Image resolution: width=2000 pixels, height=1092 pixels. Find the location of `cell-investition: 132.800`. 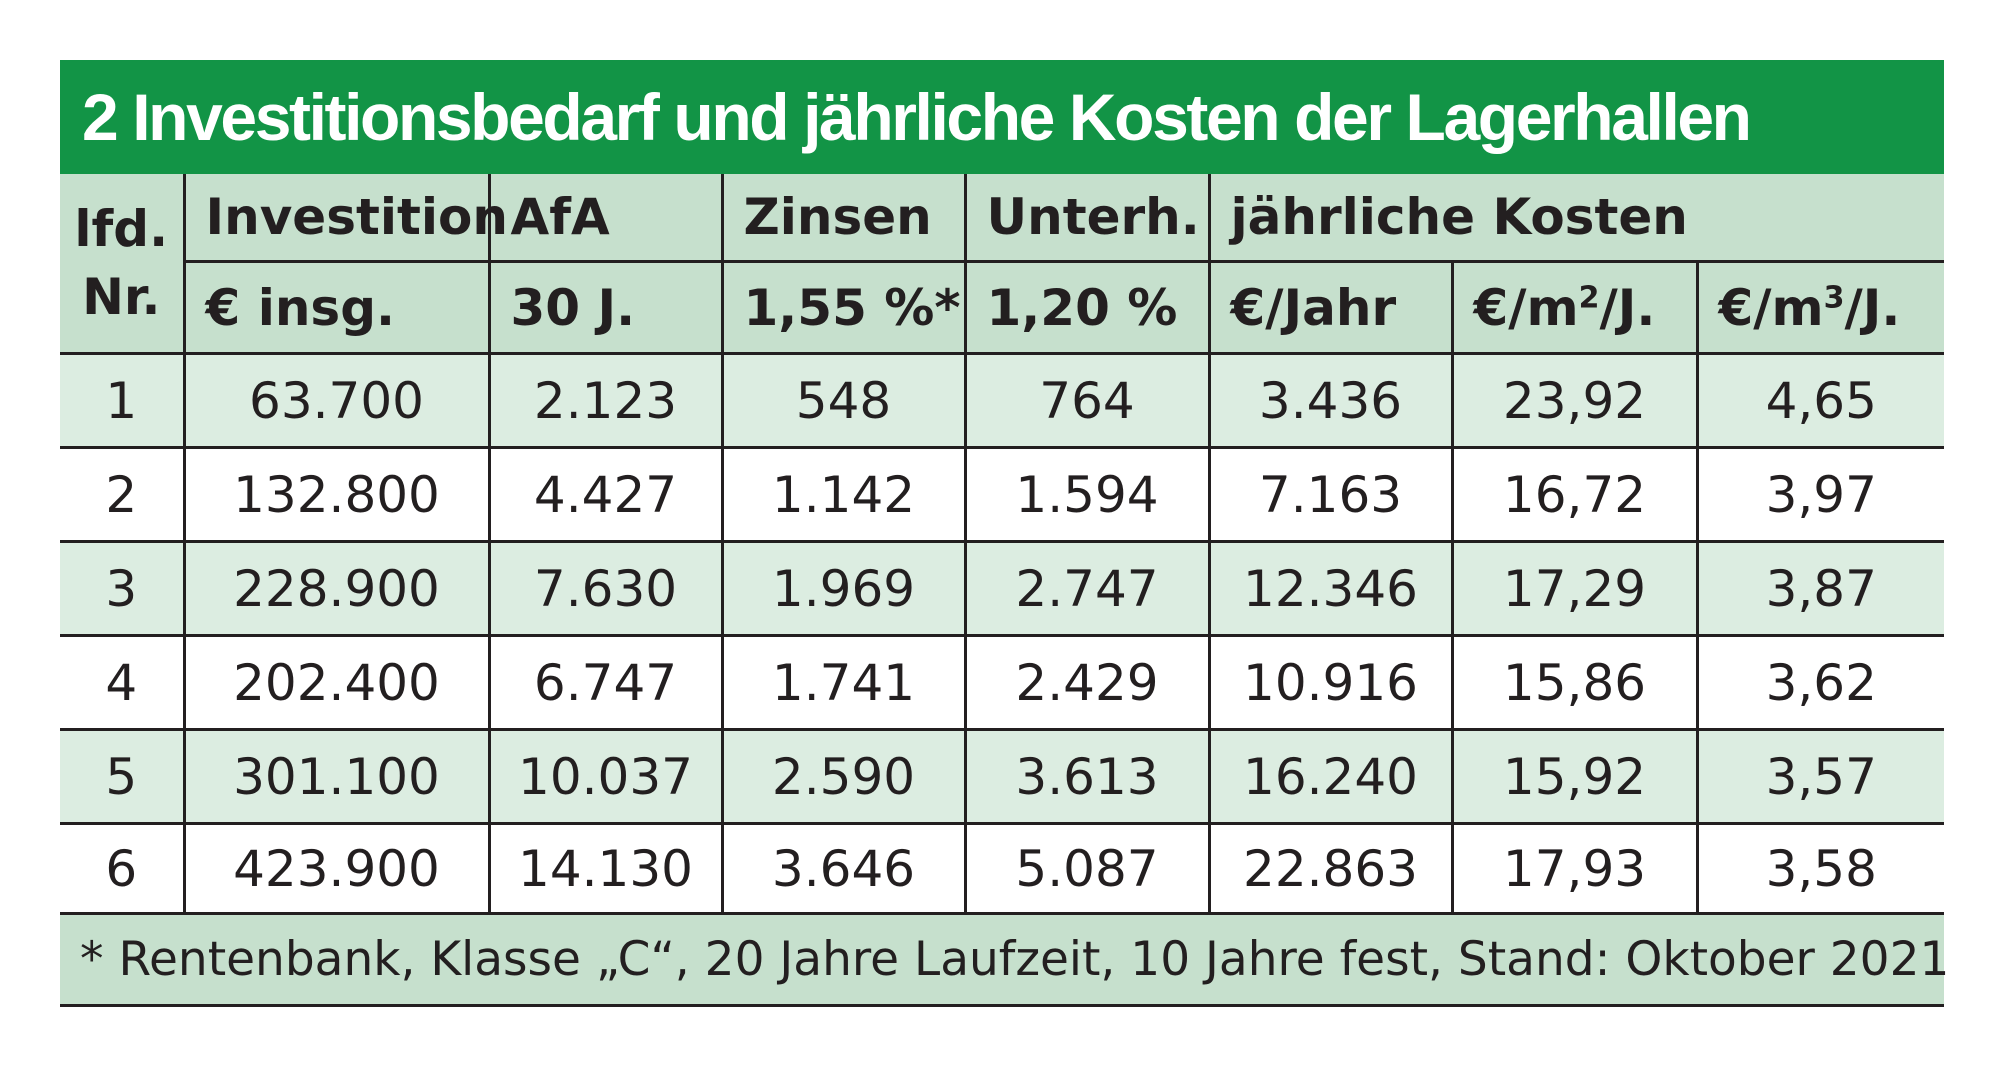

cell-investition: 132.800 is located at coordinates (336, 494).